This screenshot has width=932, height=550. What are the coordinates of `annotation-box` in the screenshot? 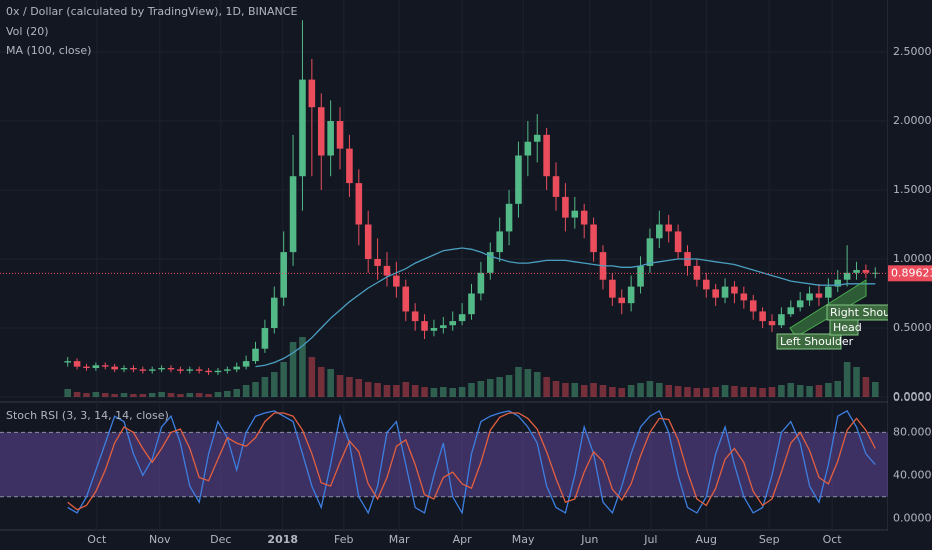 It's located at (809, 341).